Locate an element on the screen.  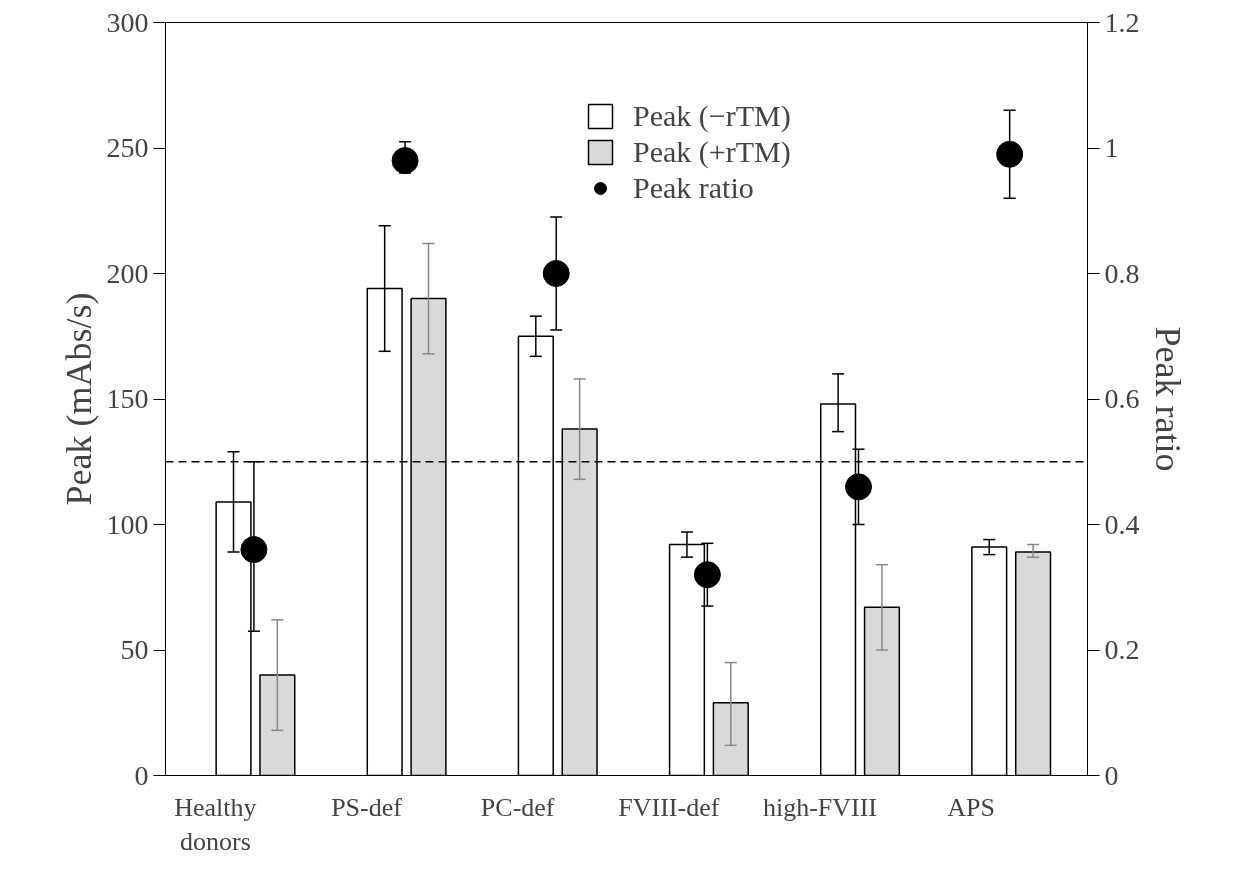
x-tick-label: PC-def is located at coordinates (517, 807).